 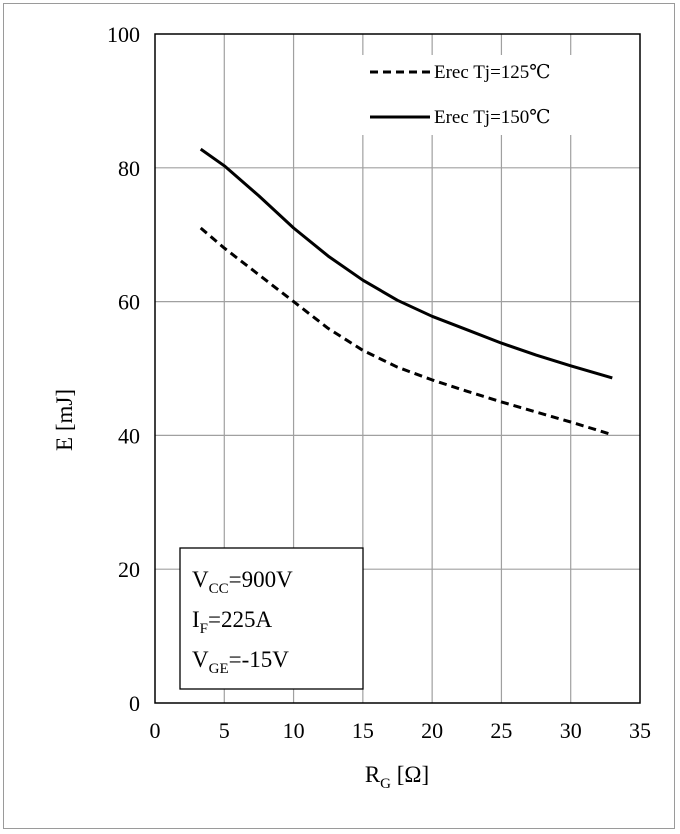 What do you see at coordinates (64, 420) in the screenshot?
I see `y-axis-label: E [mJ]` at bounding box center [64, 420].